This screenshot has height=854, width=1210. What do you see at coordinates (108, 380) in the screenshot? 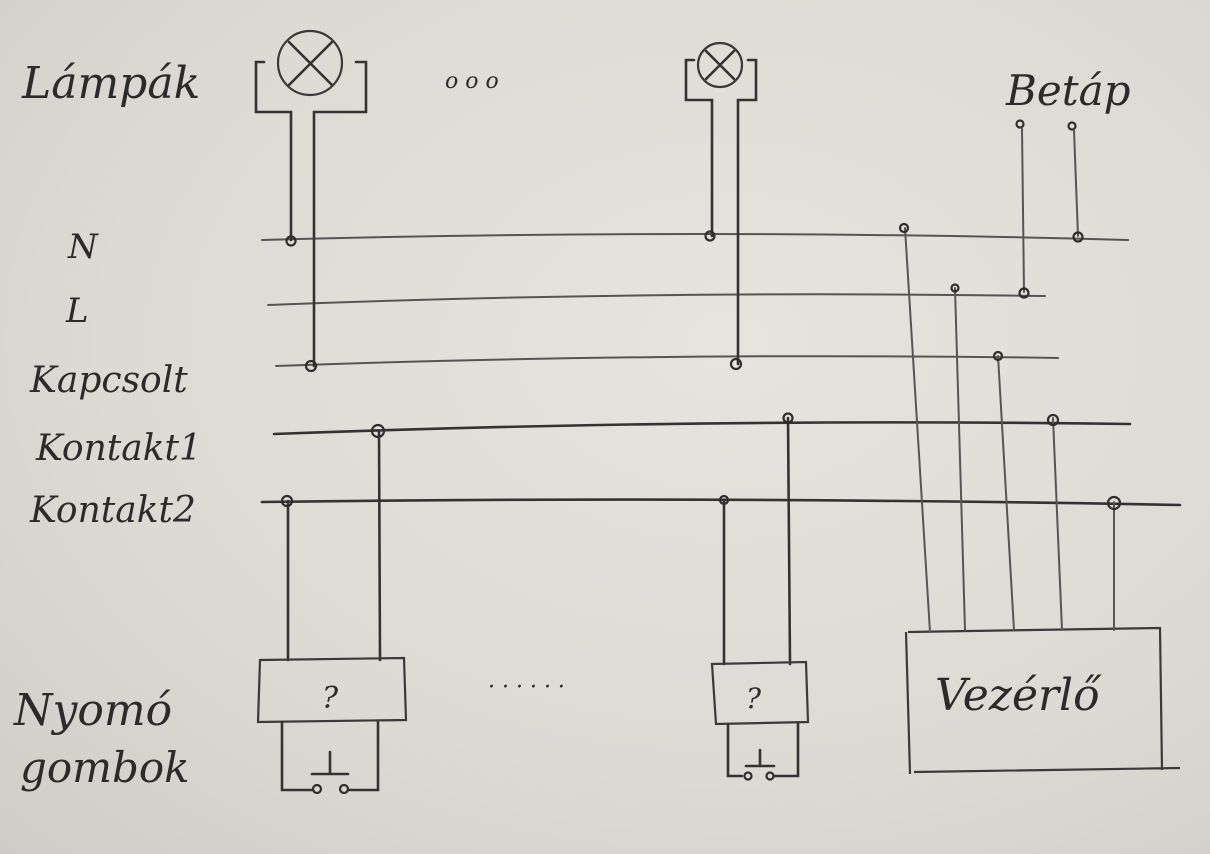
I see `label-bus-switched: Kapcsolt` at bounding box center [108, 380].